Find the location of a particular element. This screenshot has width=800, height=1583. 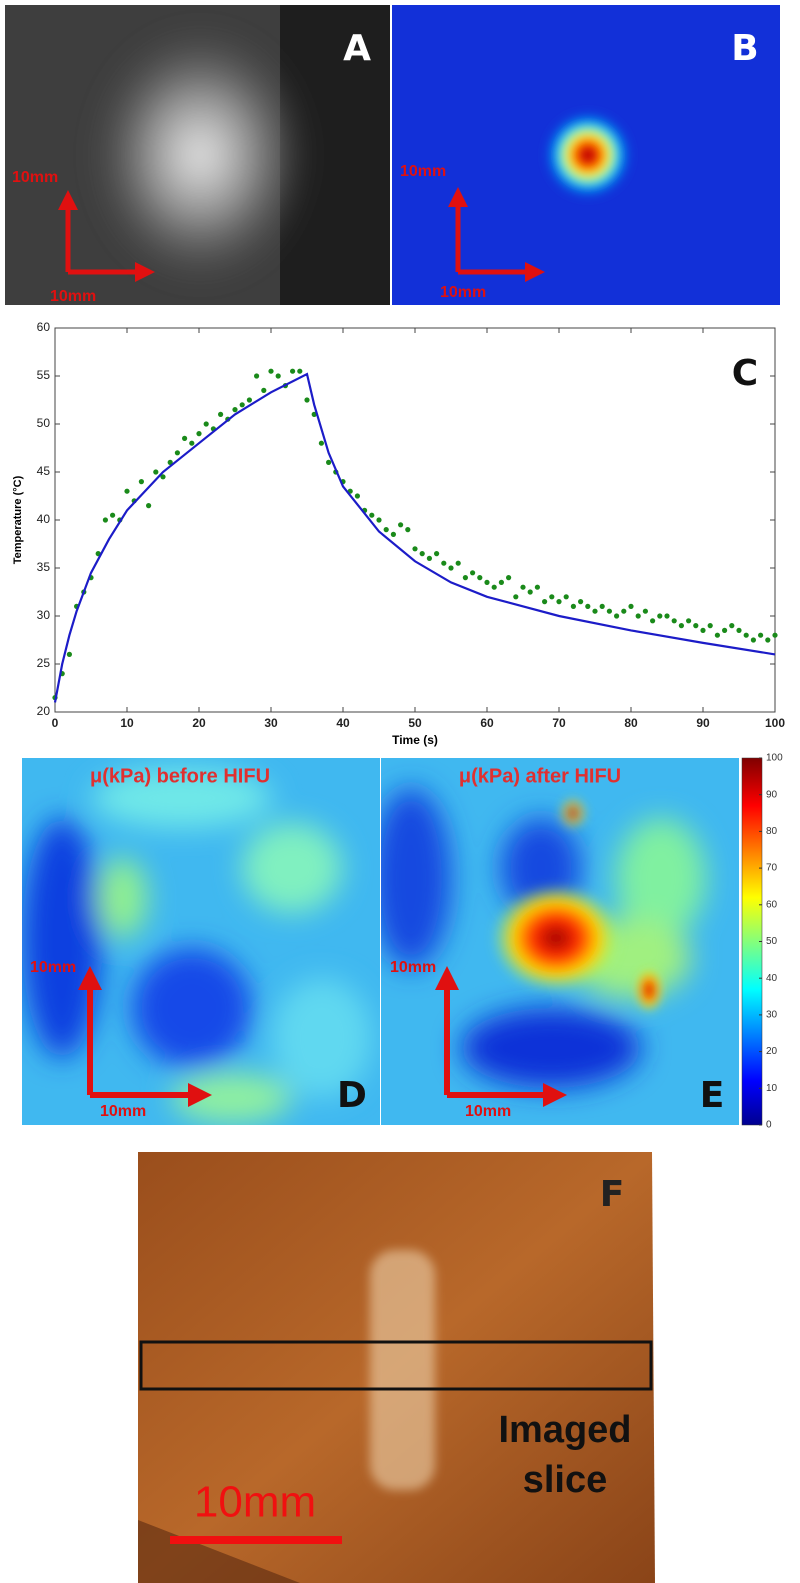

panel-title: μ(kPa) before HIFU is located at coordinates (180, 776).